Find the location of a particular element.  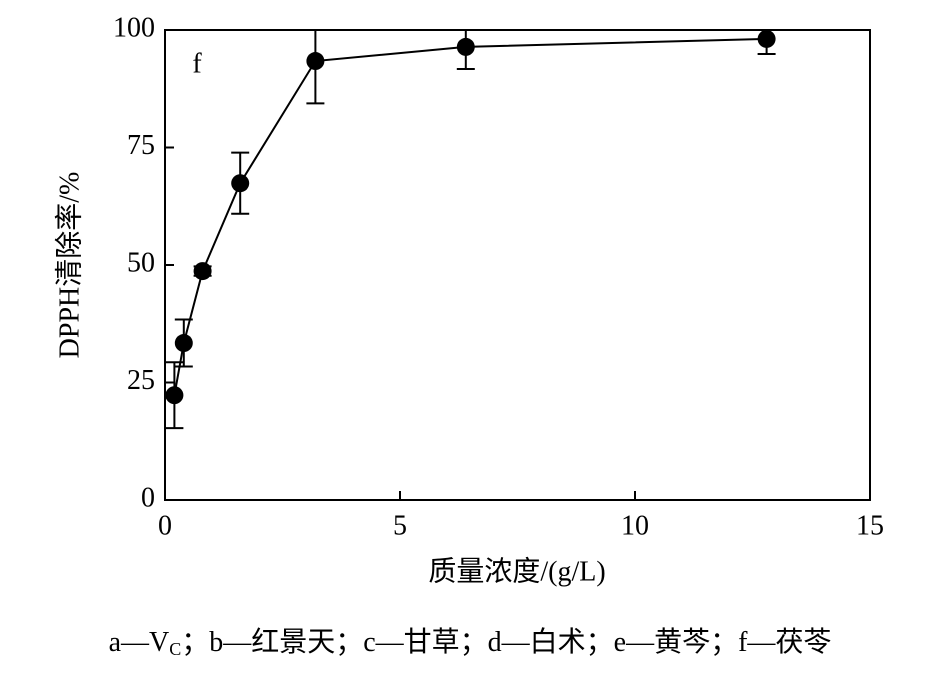

y-tick-label: 100 is located at coordinates (134, 27).